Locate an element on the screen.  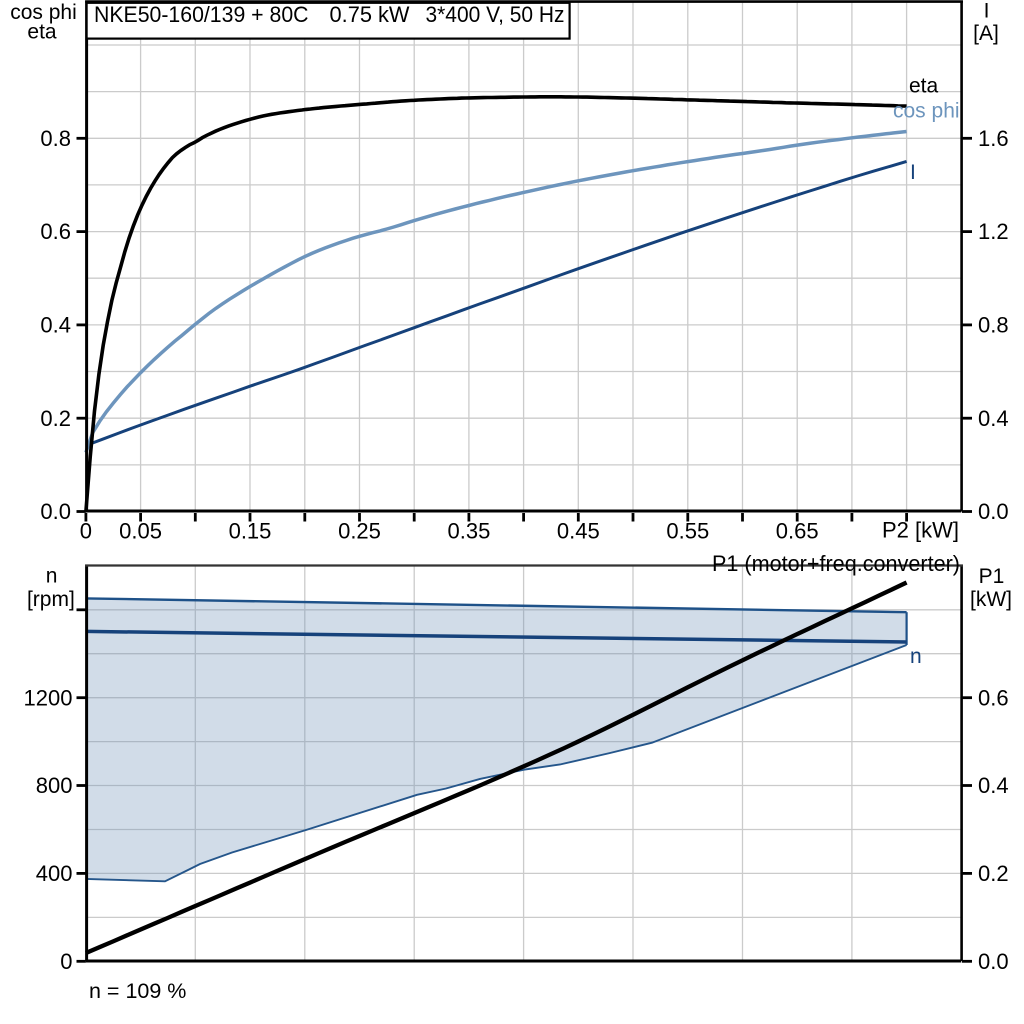
svg-text: 3*400 V, 50 Hz is located at coordinates (495, 14).